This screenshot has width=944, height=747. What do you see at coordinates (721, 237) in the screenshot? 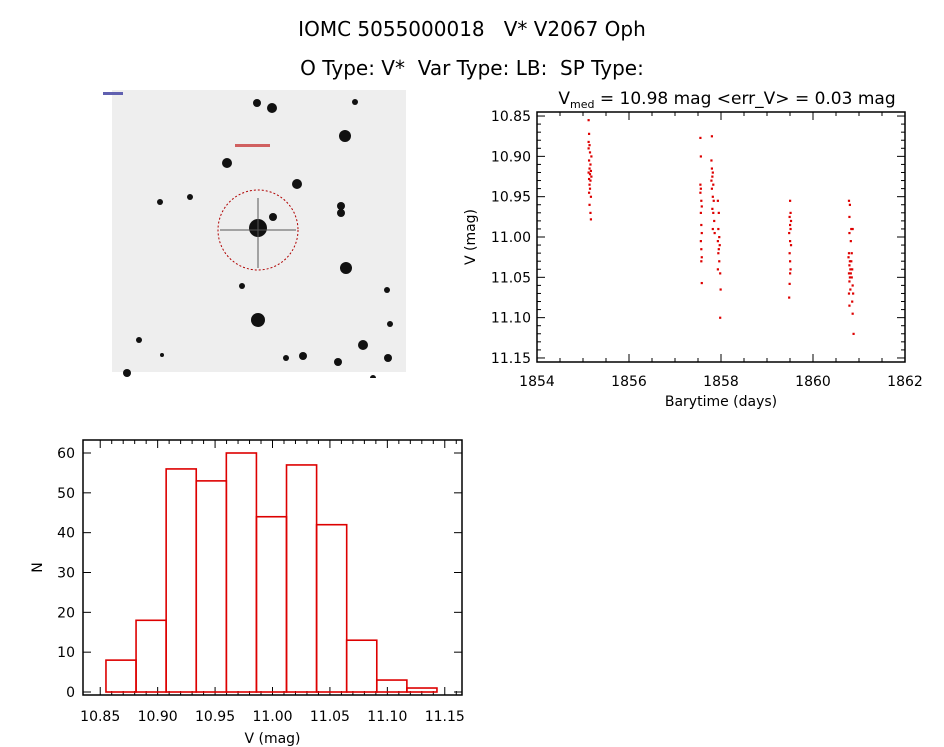
I see `plot-frame` at bounding box center [721, 237].